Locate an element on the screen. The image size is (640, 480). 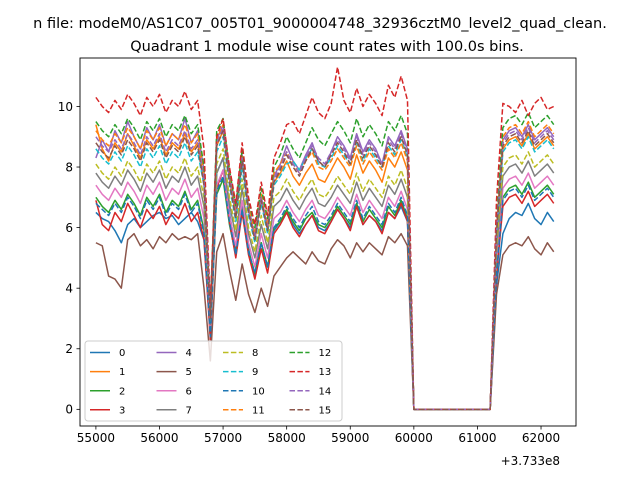
x-tick-label: 61000 is located at coordinates (477, 438).